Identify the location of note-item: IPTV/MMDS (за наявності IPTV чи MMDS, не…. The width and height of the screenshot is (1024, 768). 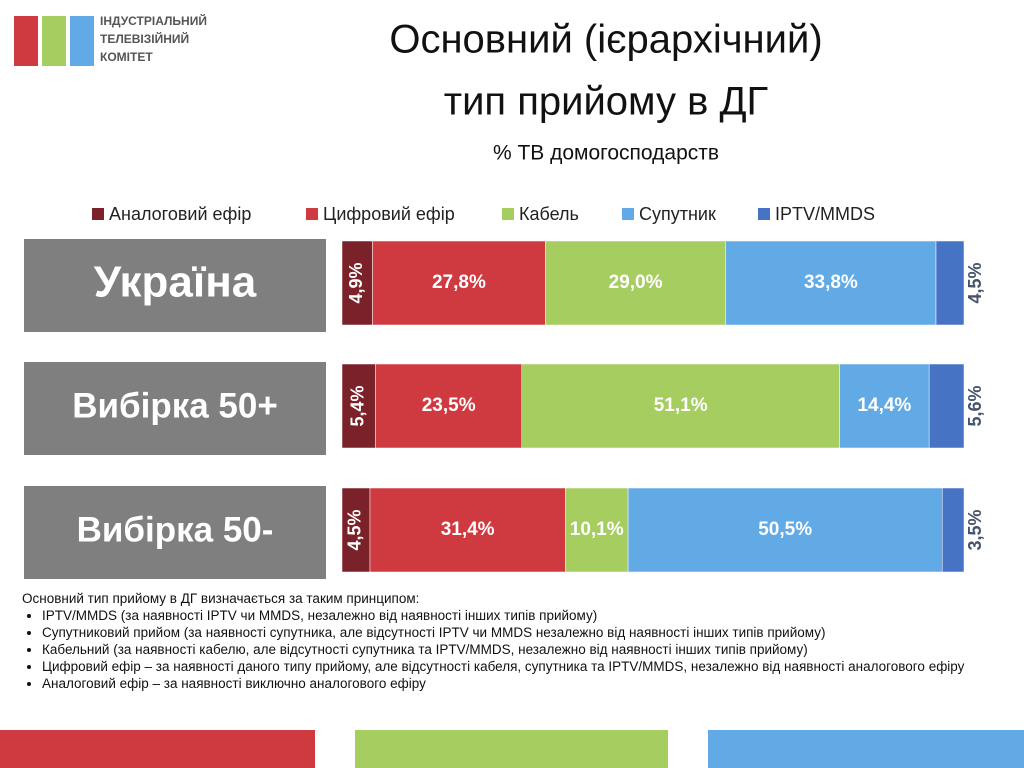
(512, 615).